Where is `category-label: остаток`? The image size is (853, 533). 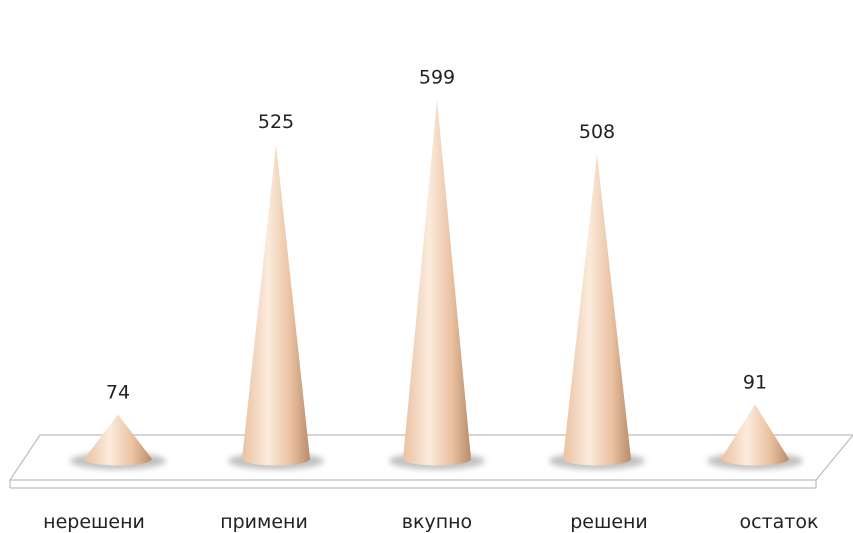
category-label: остаток is located at coordinates (779, 522).